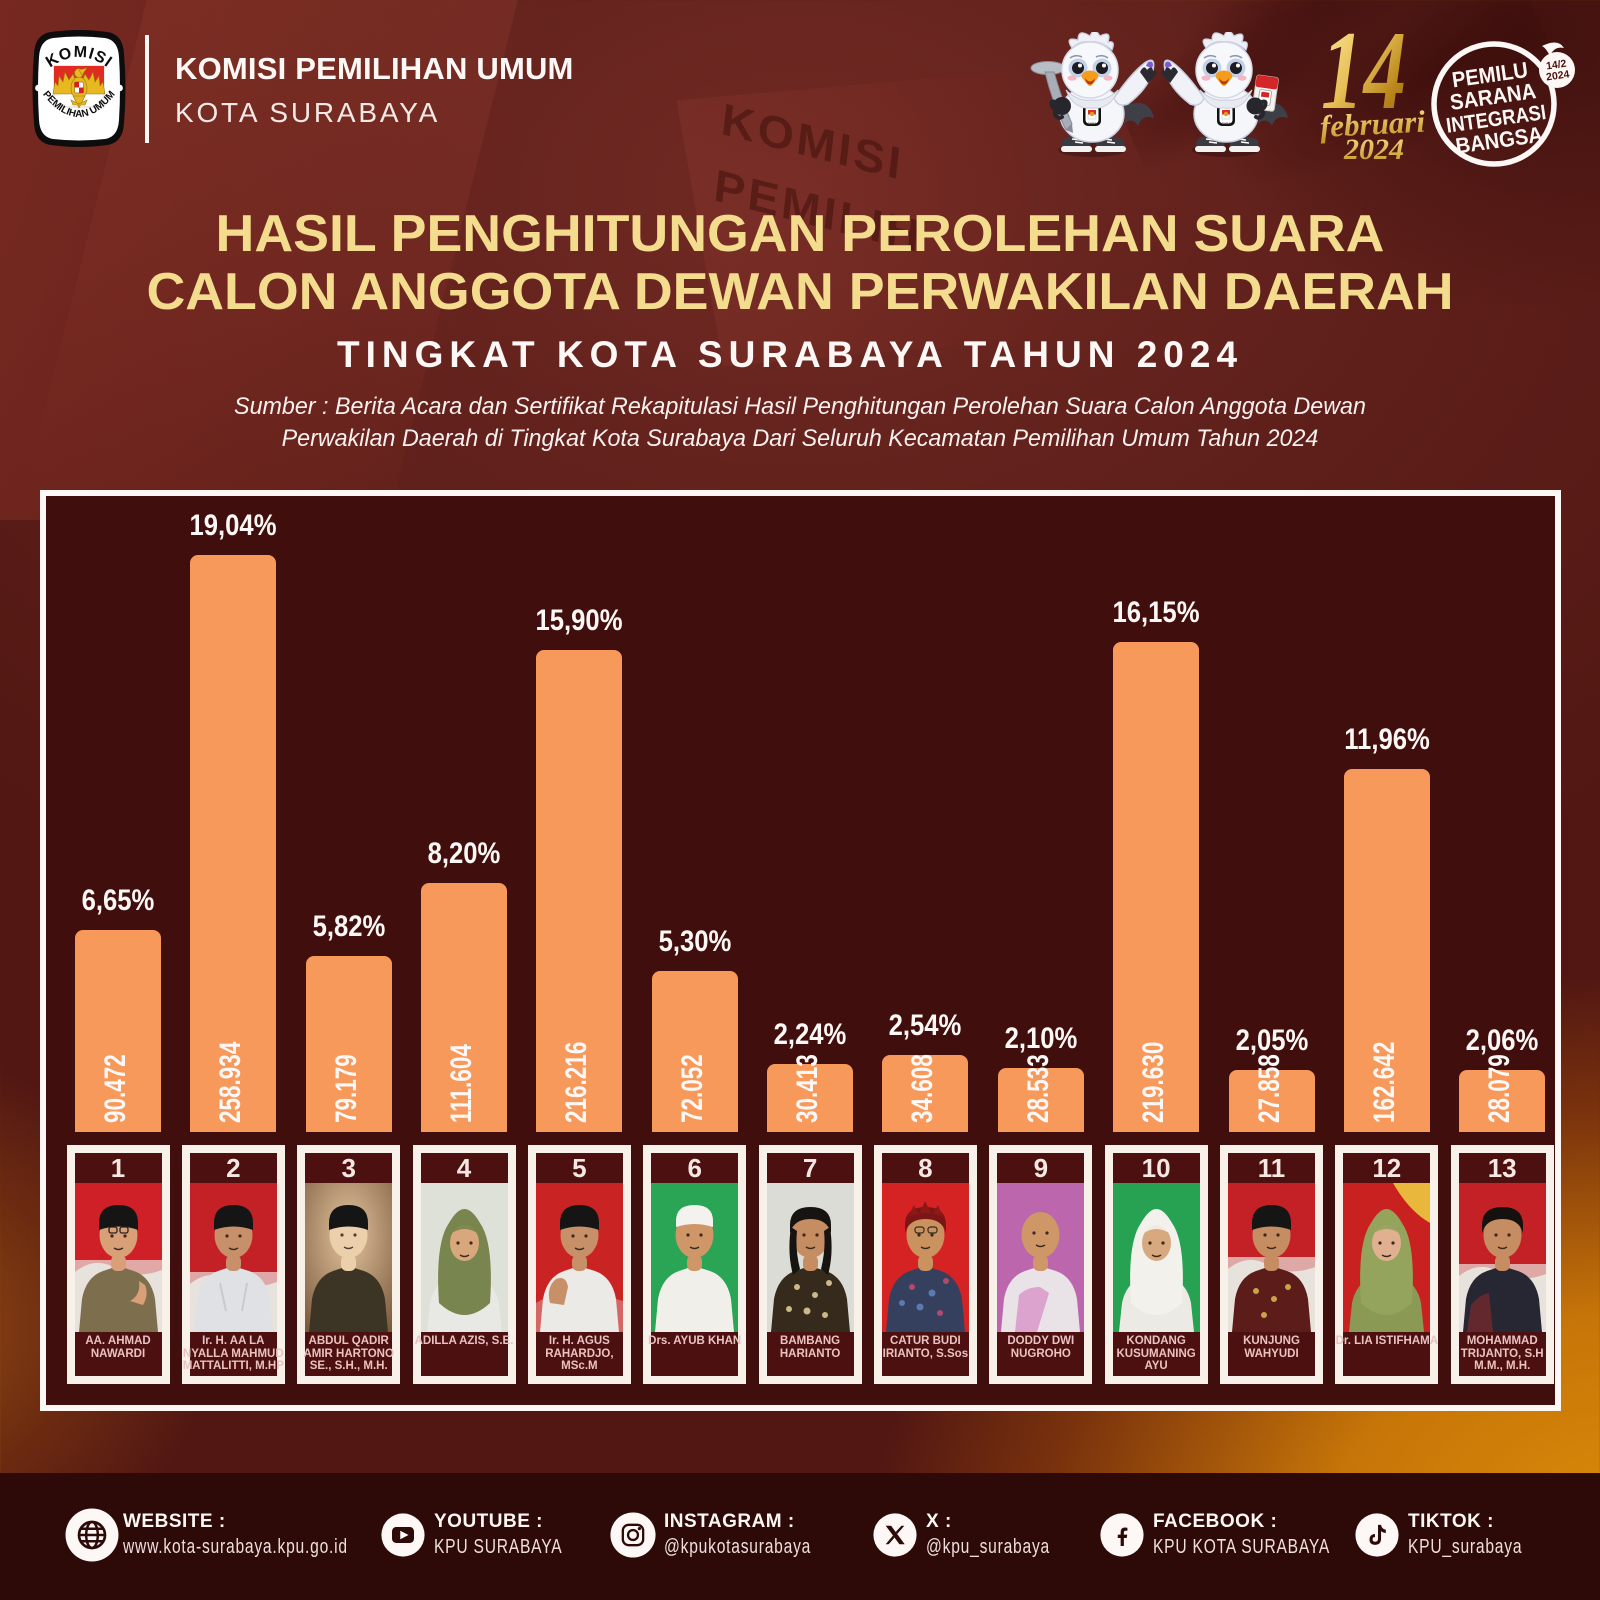 This screenshot has width=1600, height=1600. Describe the element at coordinates (1372, 124) in the screenshot. I see `svg-text: februari` at that location.